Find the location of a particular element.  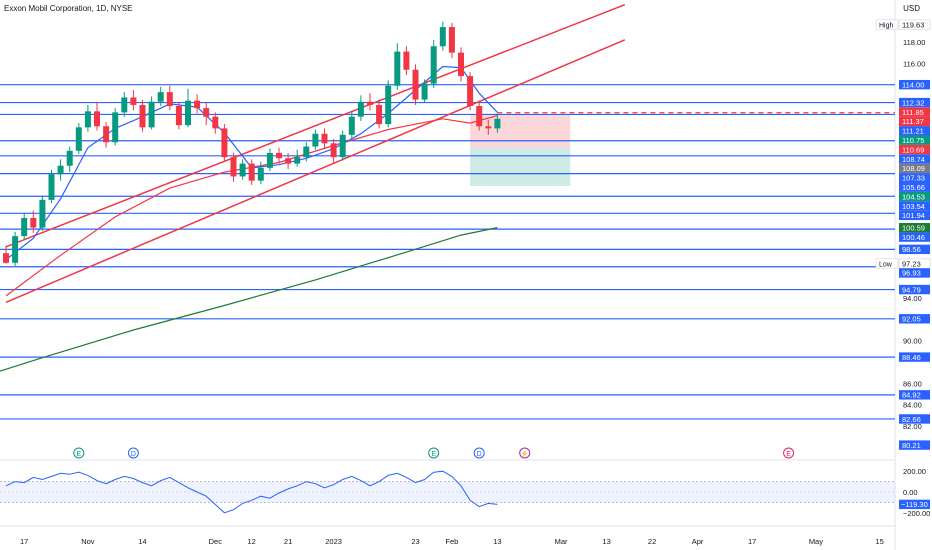

event-marker-label: ⚡ is located at coordinates (524, 453).